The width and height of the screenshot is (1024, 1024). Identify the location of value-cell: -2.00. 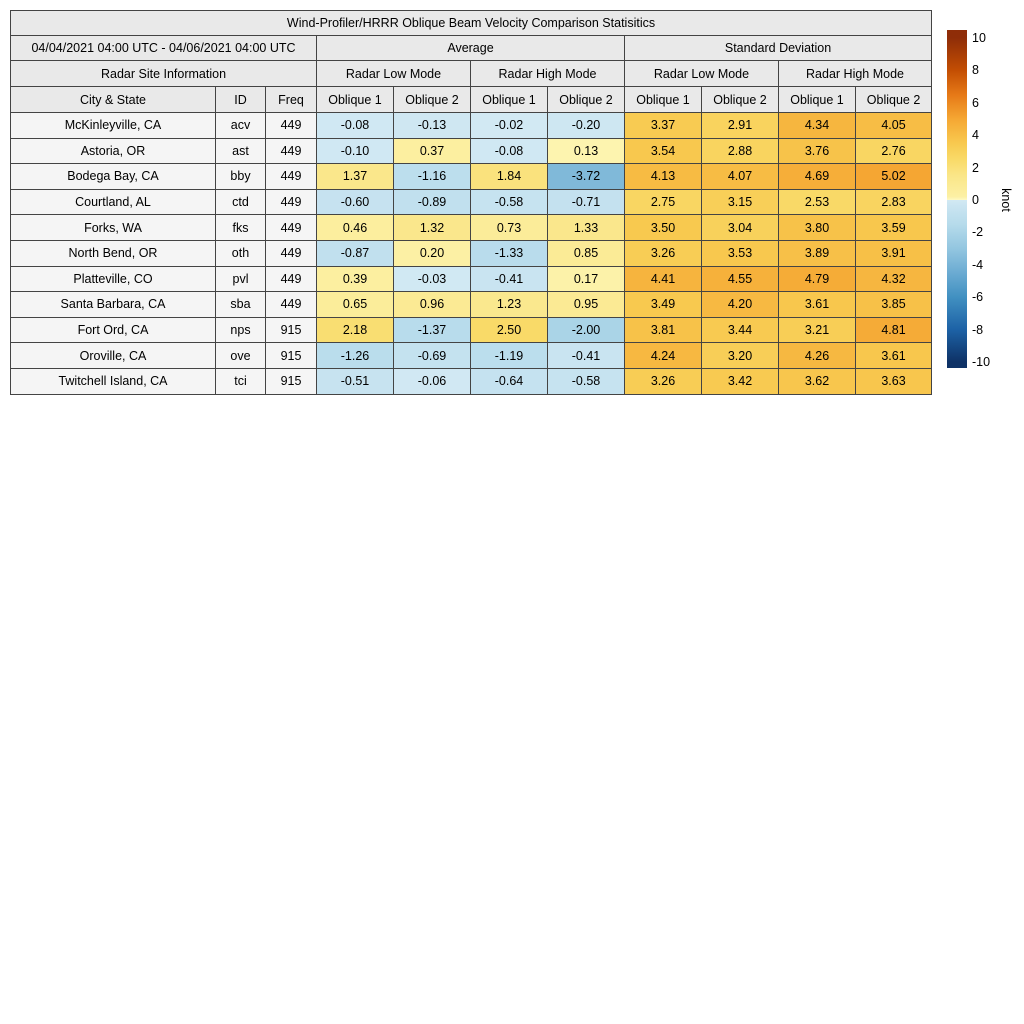
(586, 330).